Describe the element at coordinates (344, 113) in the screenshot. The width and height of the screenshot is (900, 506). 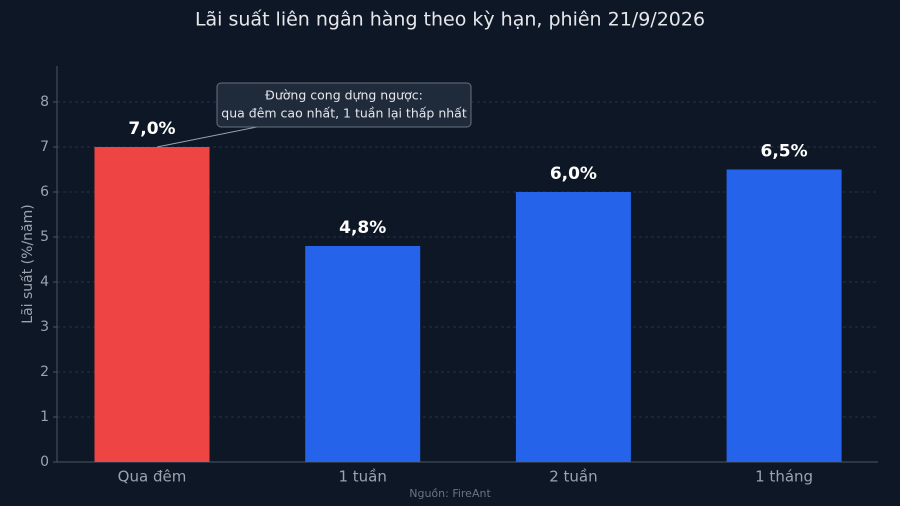
I see `annotation-text: qua đêm cao nhất, 1 tuần lại thấp nhất` at that location.